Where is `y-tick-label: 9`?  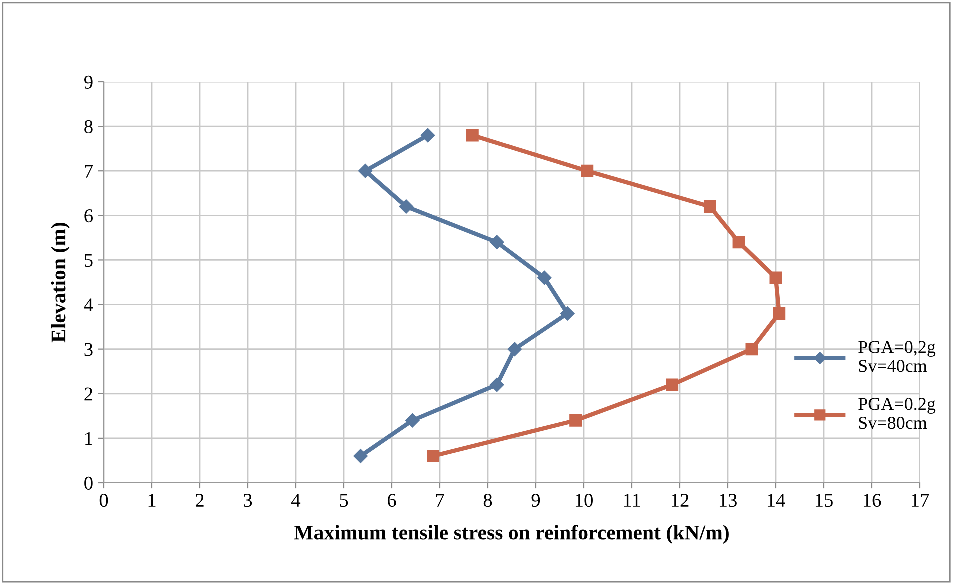
y-tick-label: 9 is located at coordinates (88, 82).